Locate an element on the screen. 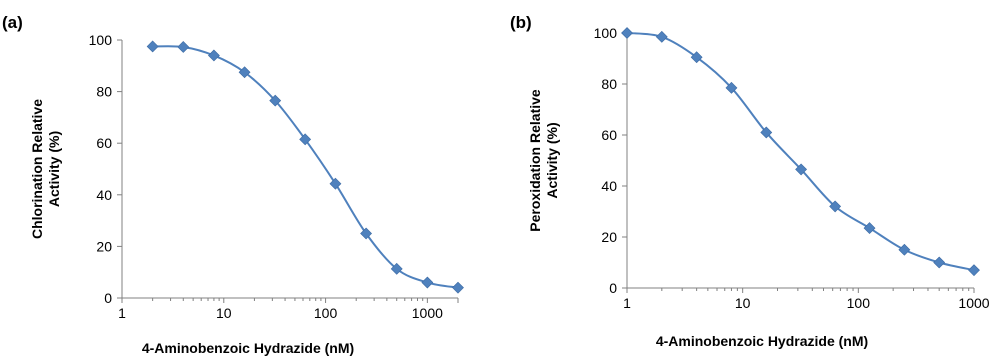 This screenshot has height=356, width=997. y-axis-title: Peroxidation Relative Activity (%) is located at coordinates (543, 160).